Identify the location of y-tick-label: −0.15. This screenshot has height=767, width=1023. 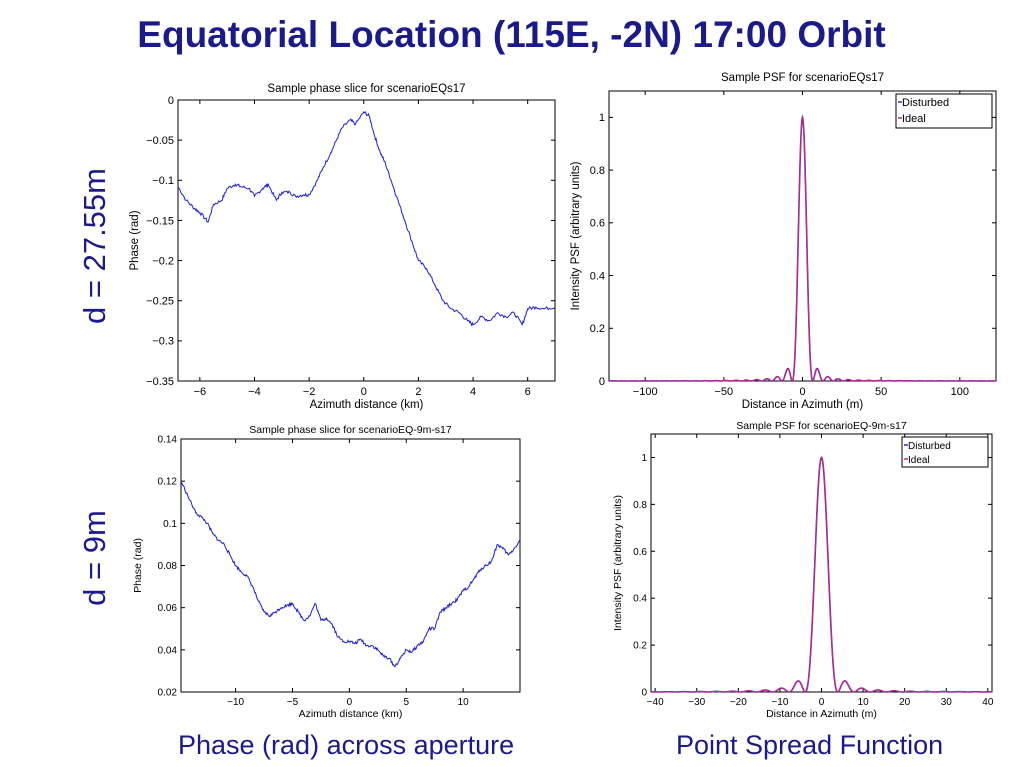
(160, 221).